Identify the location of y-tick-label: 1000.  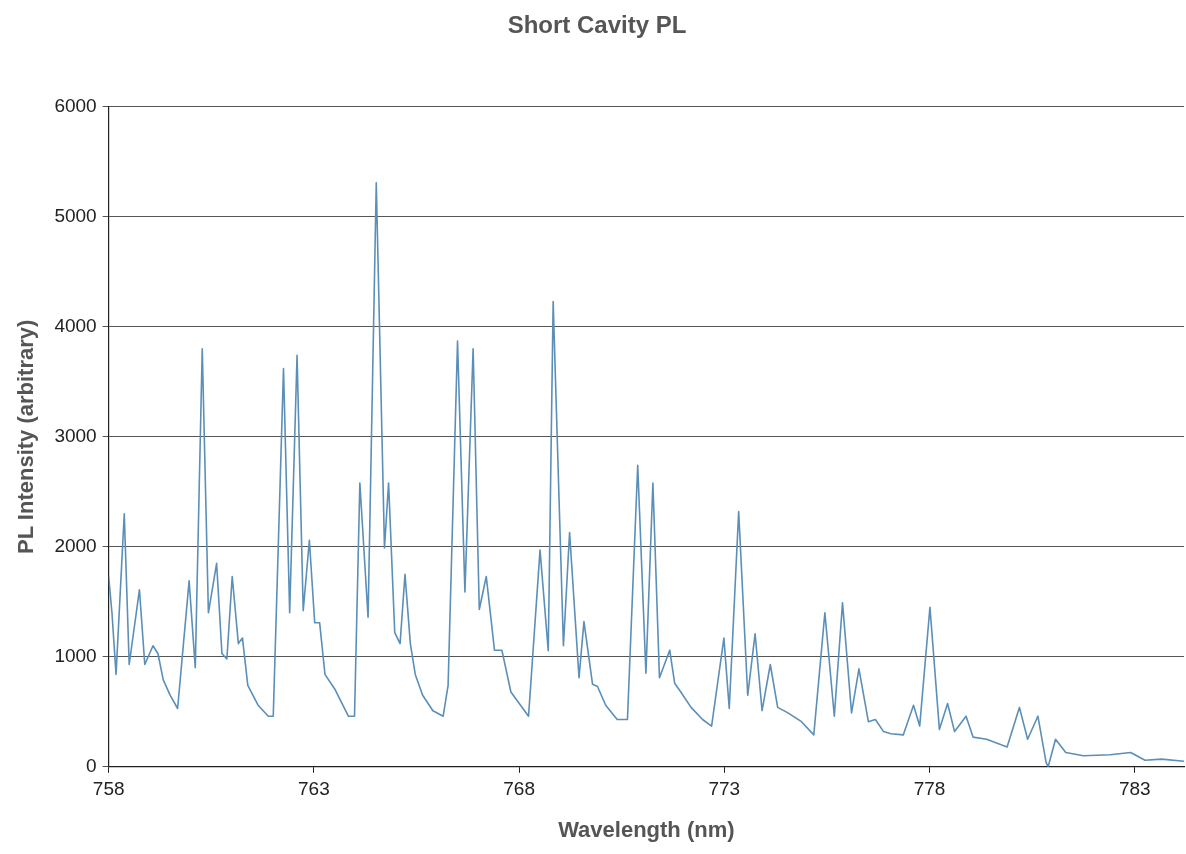
(75, 656).